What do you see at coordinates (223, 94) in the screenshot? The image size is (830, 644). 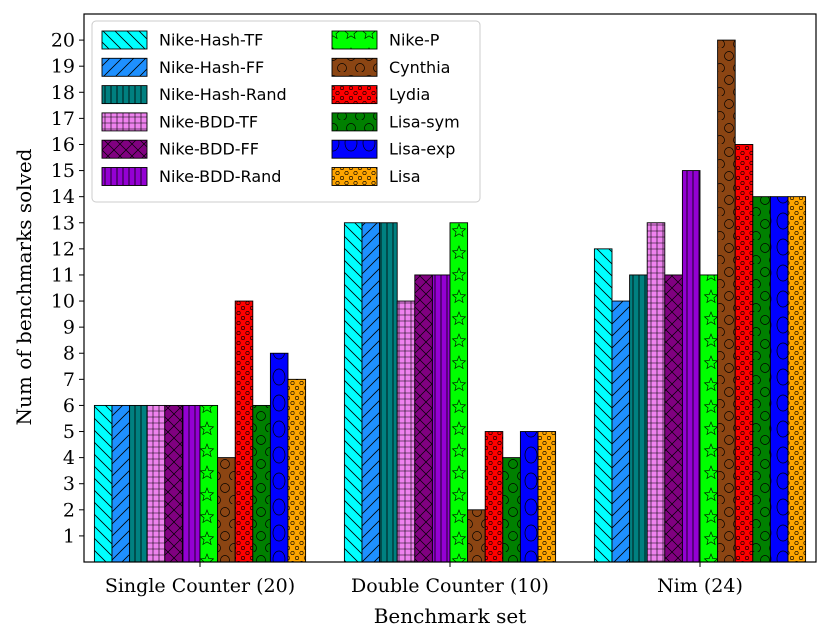 I see `legend-label: Nike-Hash-Rand` at bounding box center [223, 94].